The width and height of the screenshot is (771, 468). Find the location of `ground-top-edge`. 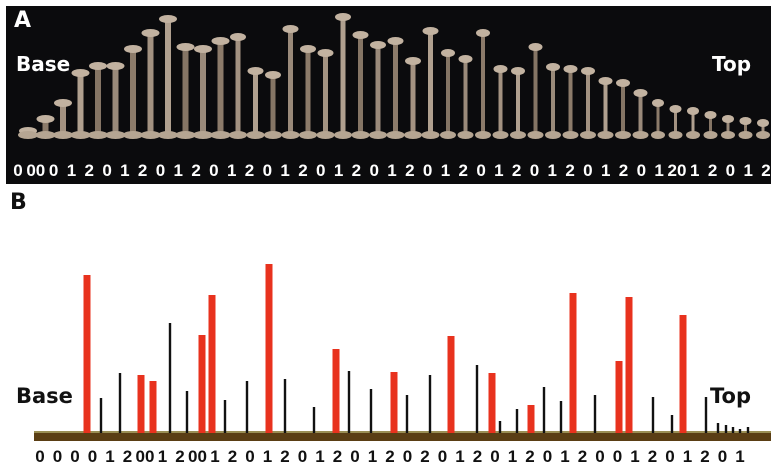

ground-top-edge is located at coordinates (402, 432).